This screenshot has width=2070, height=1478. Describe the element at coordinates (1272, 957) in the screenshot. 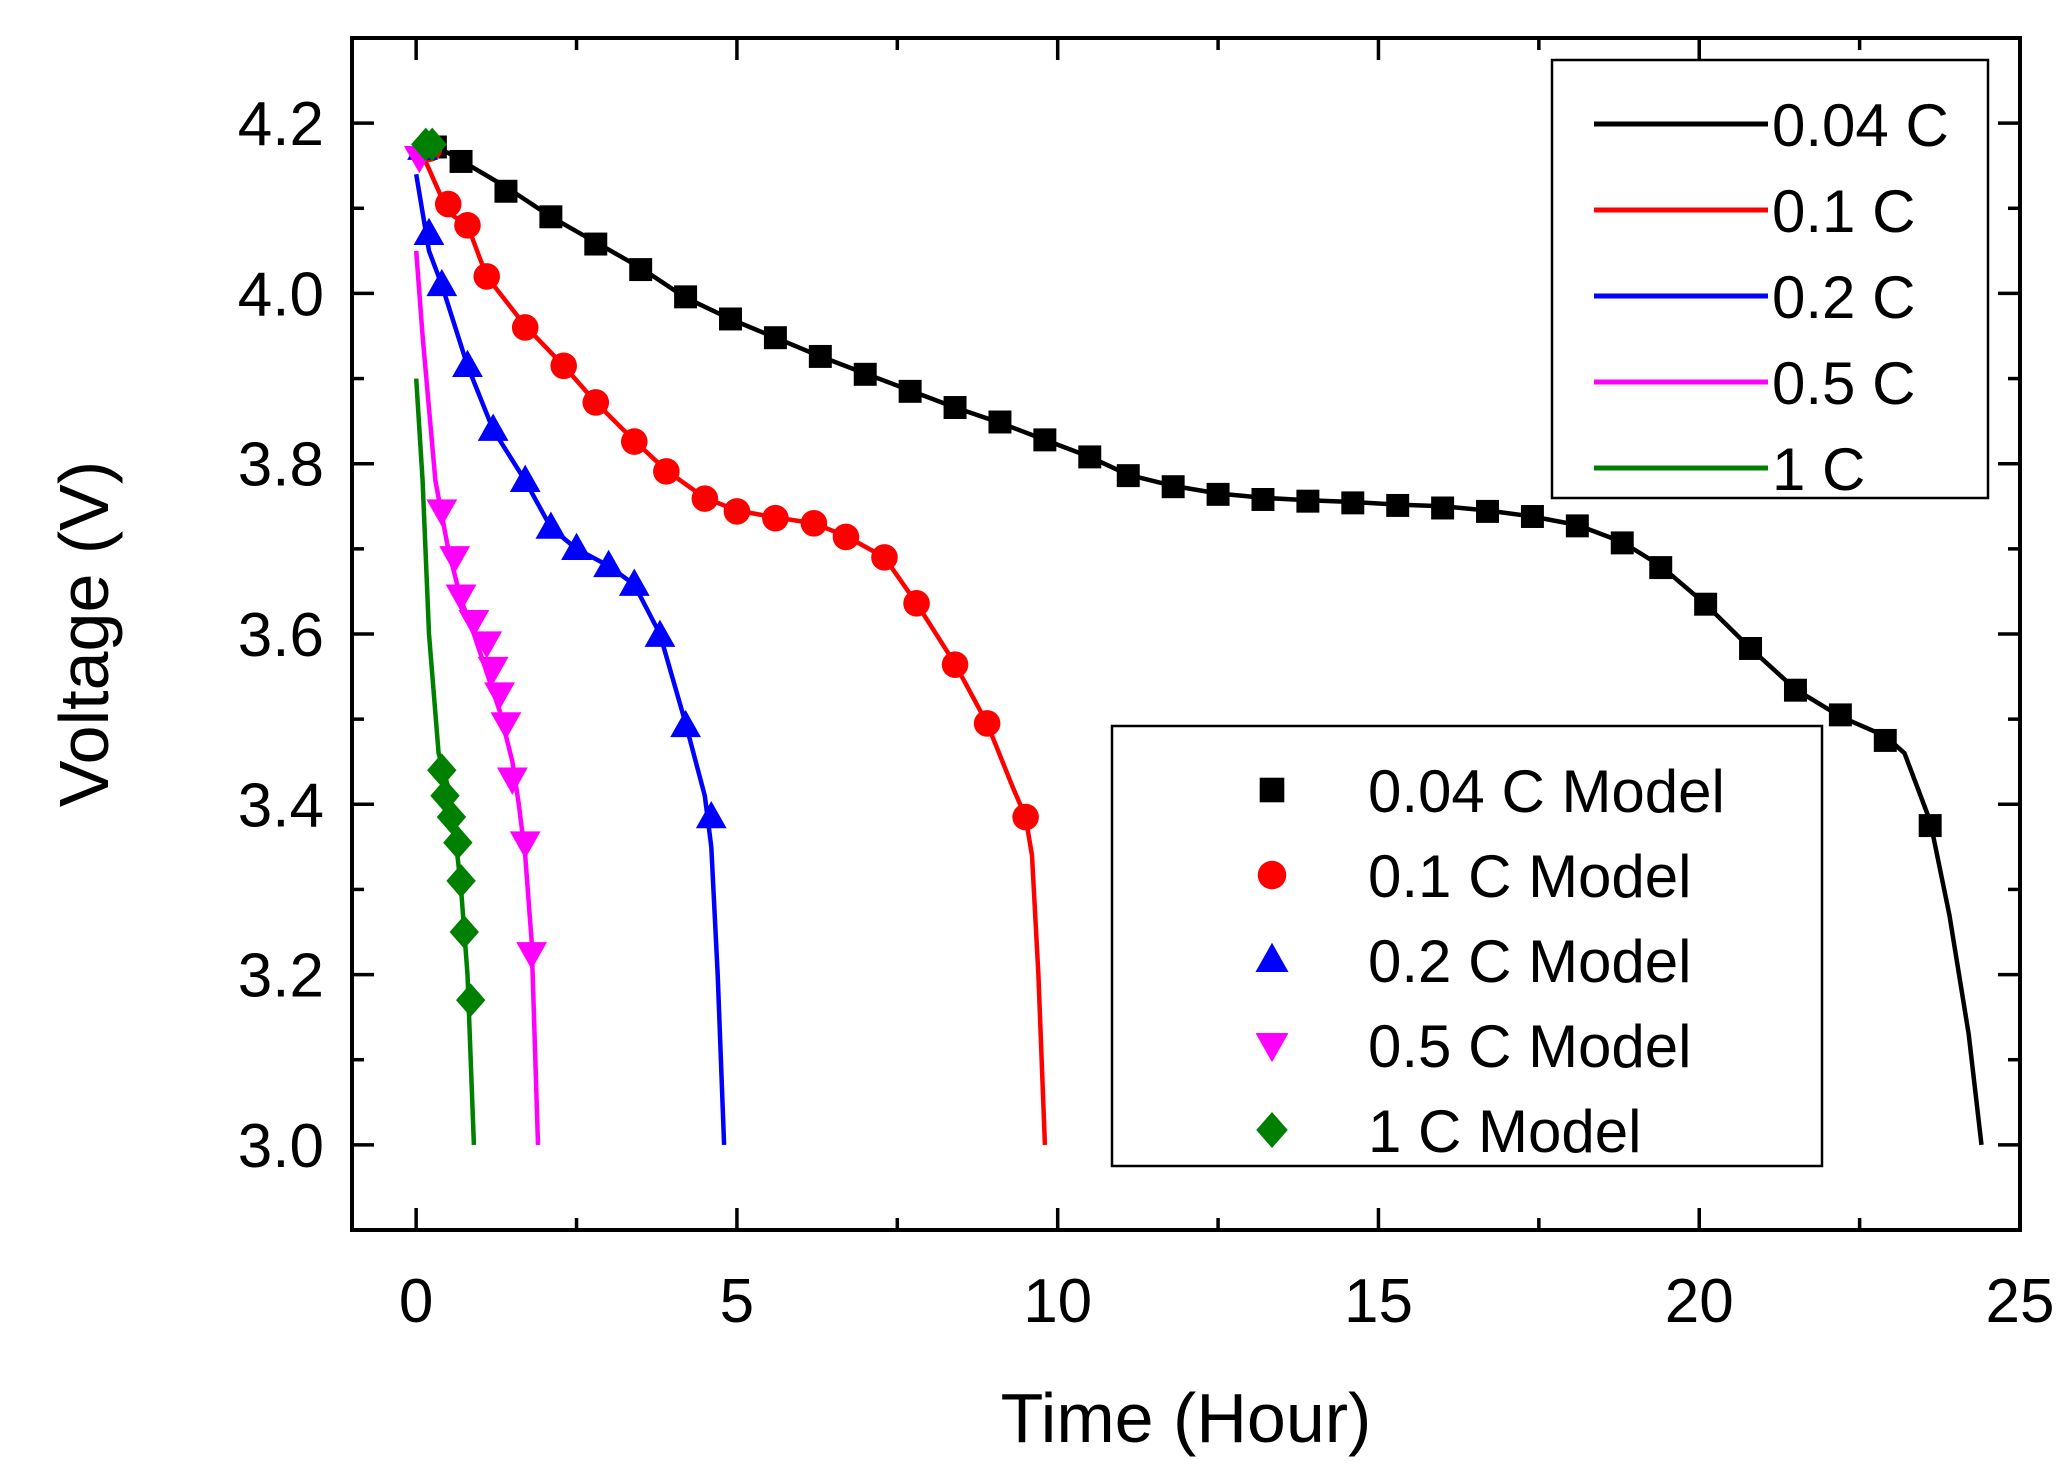

I see `legend-marker-swatch-0p2-c` at that location.